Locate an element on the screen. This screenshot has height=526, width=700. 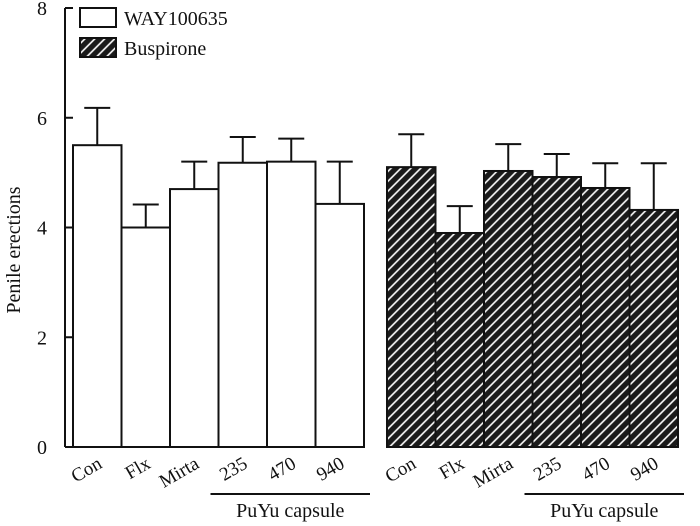
group-label-way100635: PuYu capsule is located at coordinates (290, 511).